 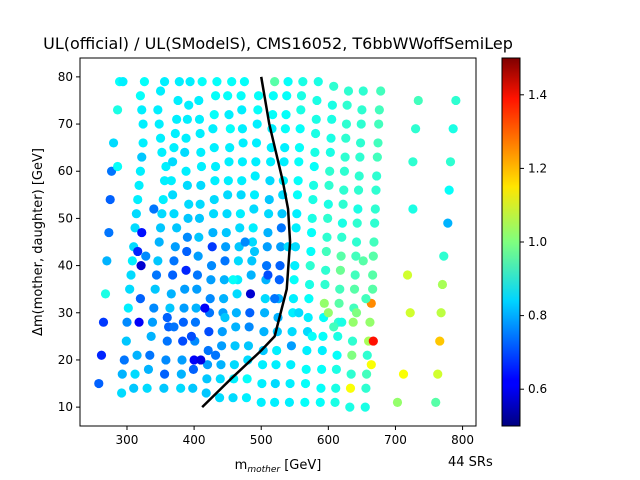 What do you see at coordinates (537, 389) in the screenshot?
I see `colorbar-tick-label: 0.6` at bounding box center [537, 389].